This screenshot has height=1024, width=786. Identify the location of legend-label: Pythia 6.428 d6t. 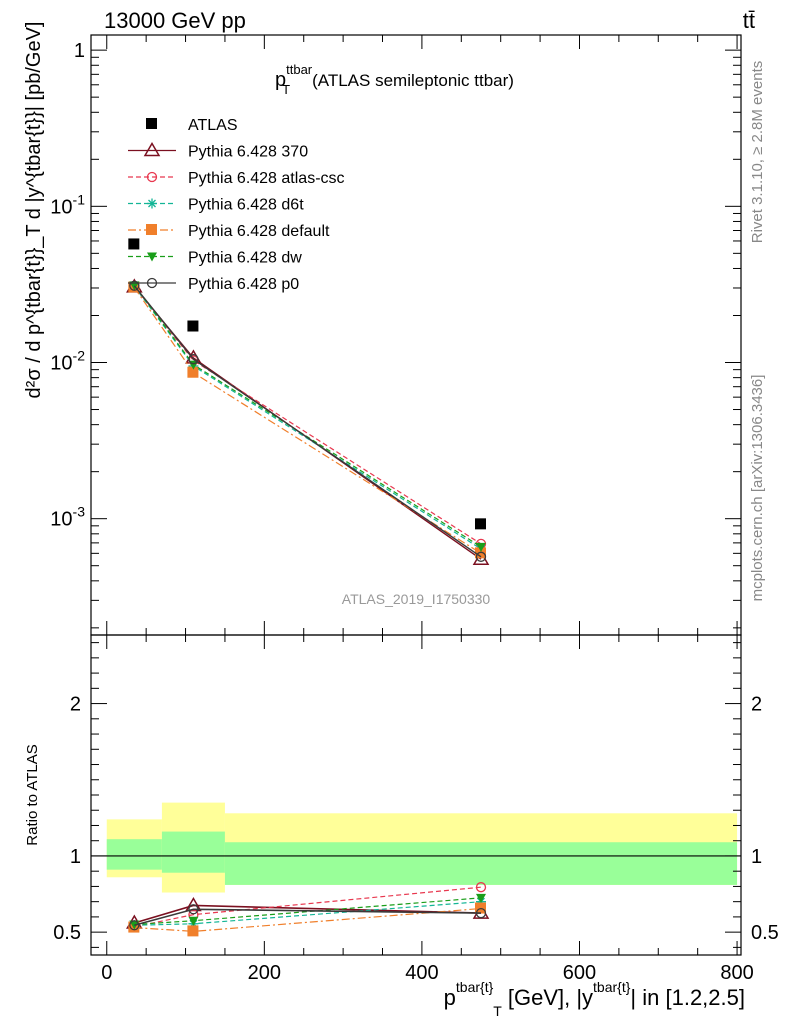
(246, 205).